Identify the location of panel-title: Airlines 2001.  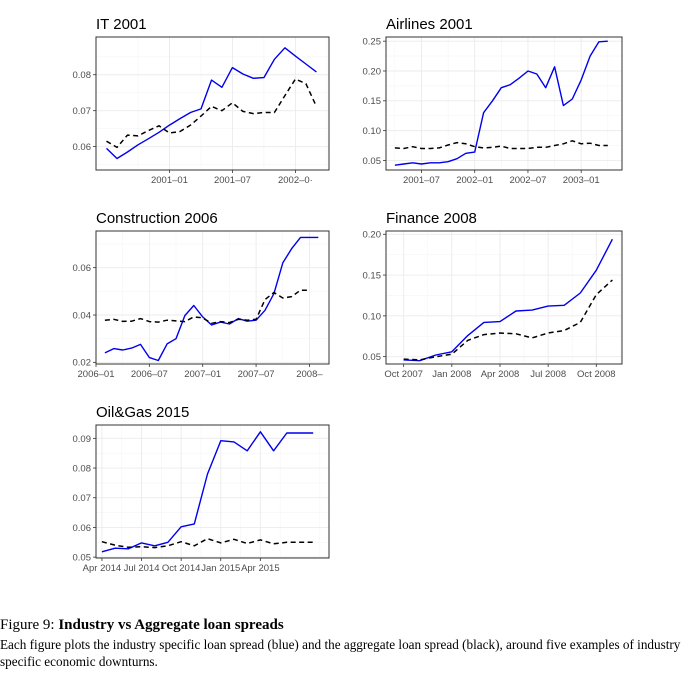
(429, 24).